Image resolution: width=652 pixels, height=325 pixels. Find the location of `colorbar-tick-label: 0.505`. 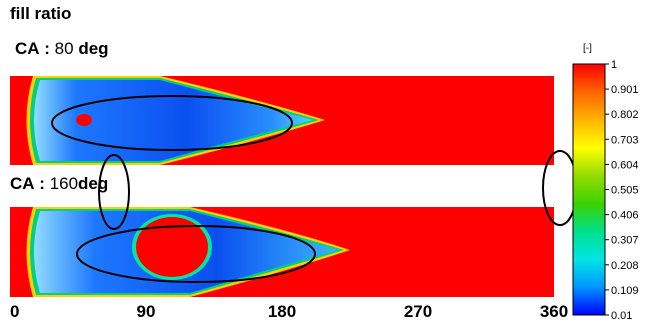

colorbar-tick-label: 0.505 is located at coordinates (625, 191).